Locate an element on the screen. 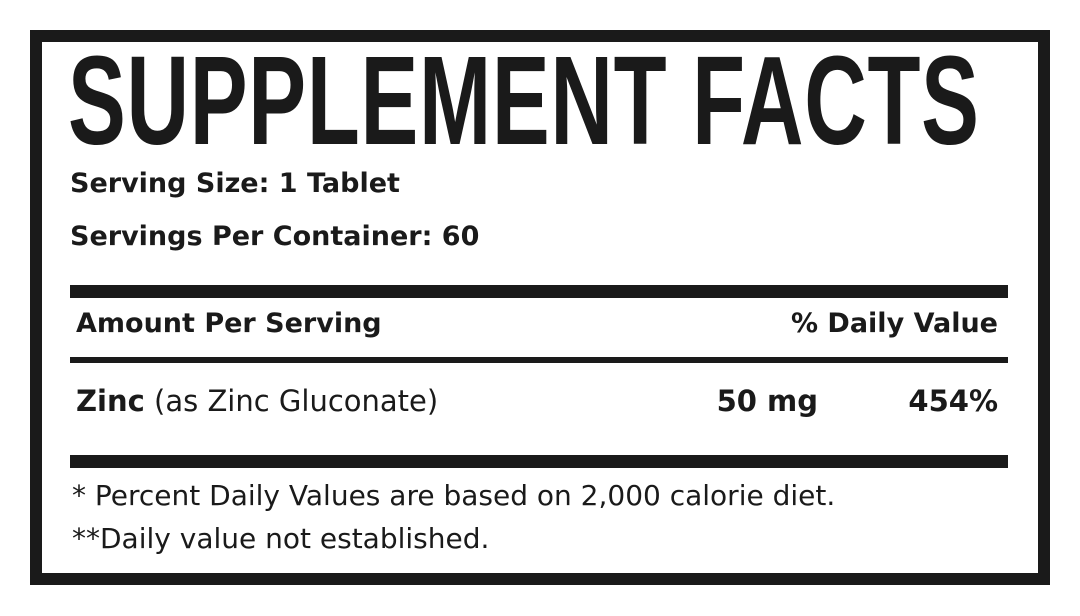 This screenshot has width=1080, height=616. nutrient-amount: 50 mg is located at coordinates (767, 401).